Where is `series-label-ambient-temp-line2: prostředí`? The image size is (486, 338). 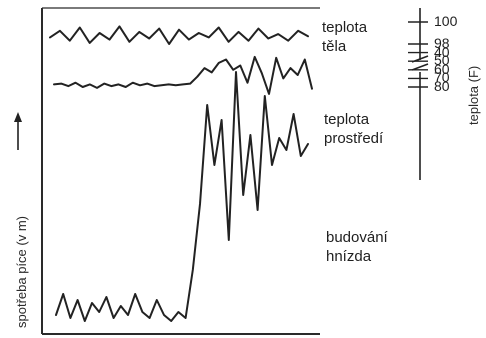 series-label-ambient-temp-line2: prostředí is located at coordinates (354, 138).